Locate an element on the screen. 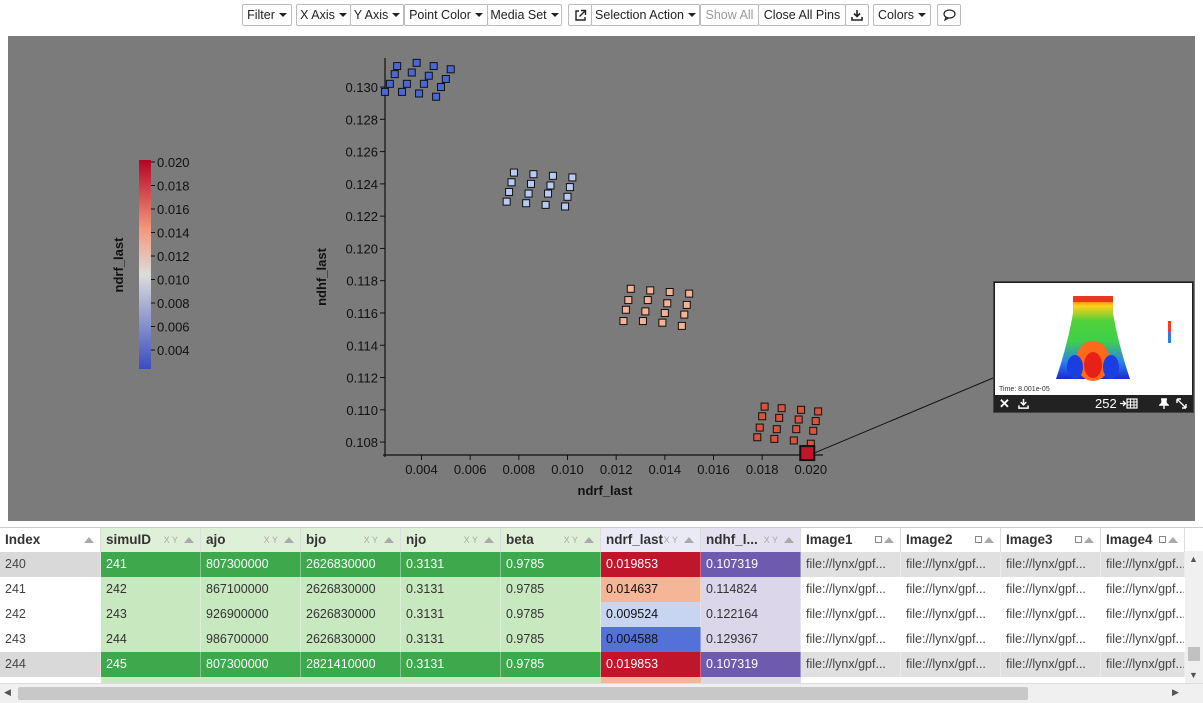  scroll-down-icon: ▼ is located at coordinates (1193, 675).